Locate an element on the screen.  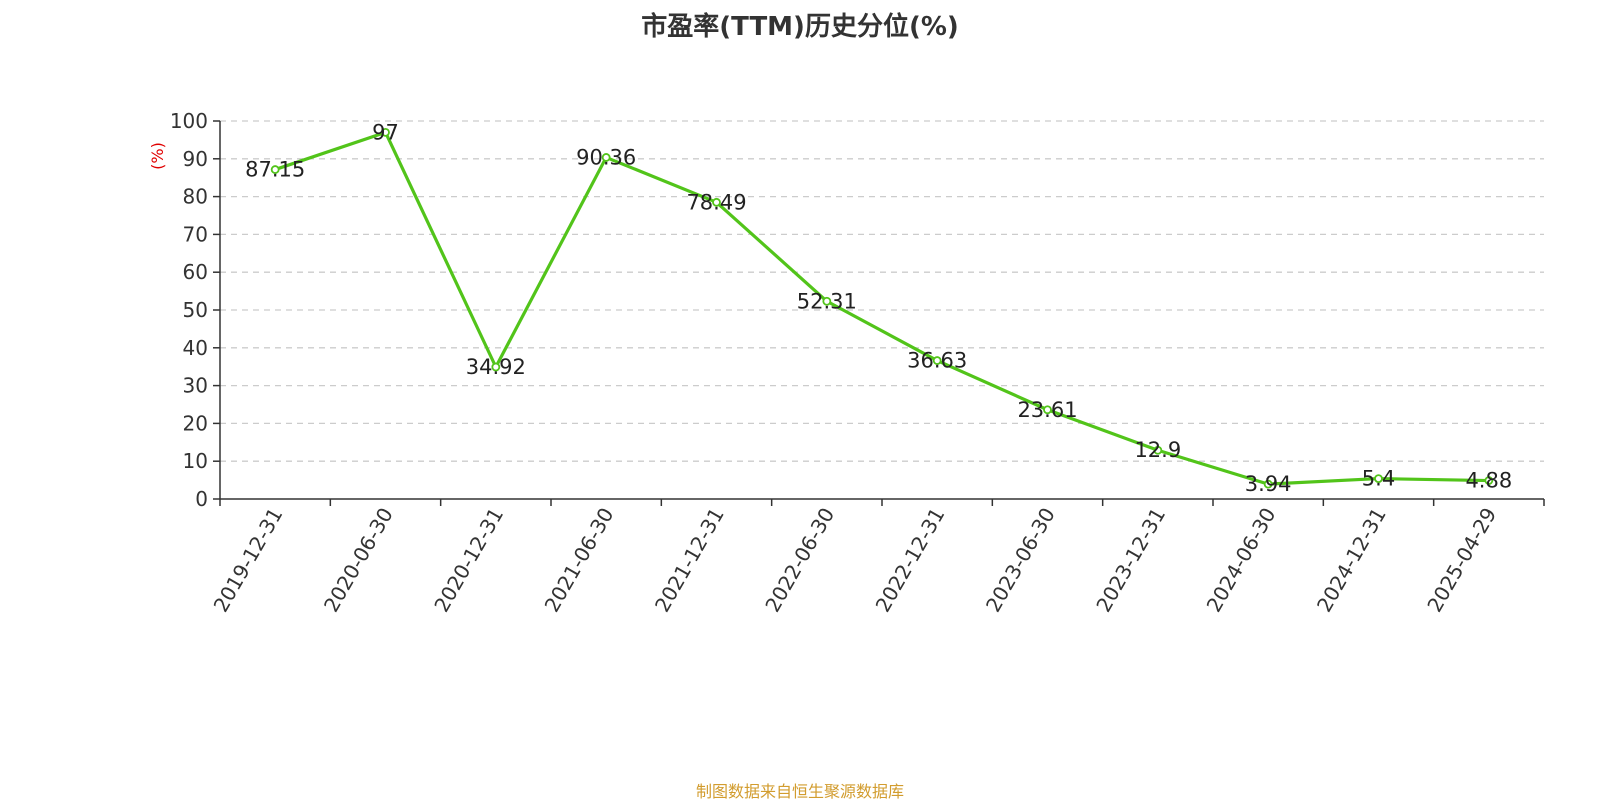
source-note: 制图数据来自恒生聚源数据库 is located at coordinates (799, 791).